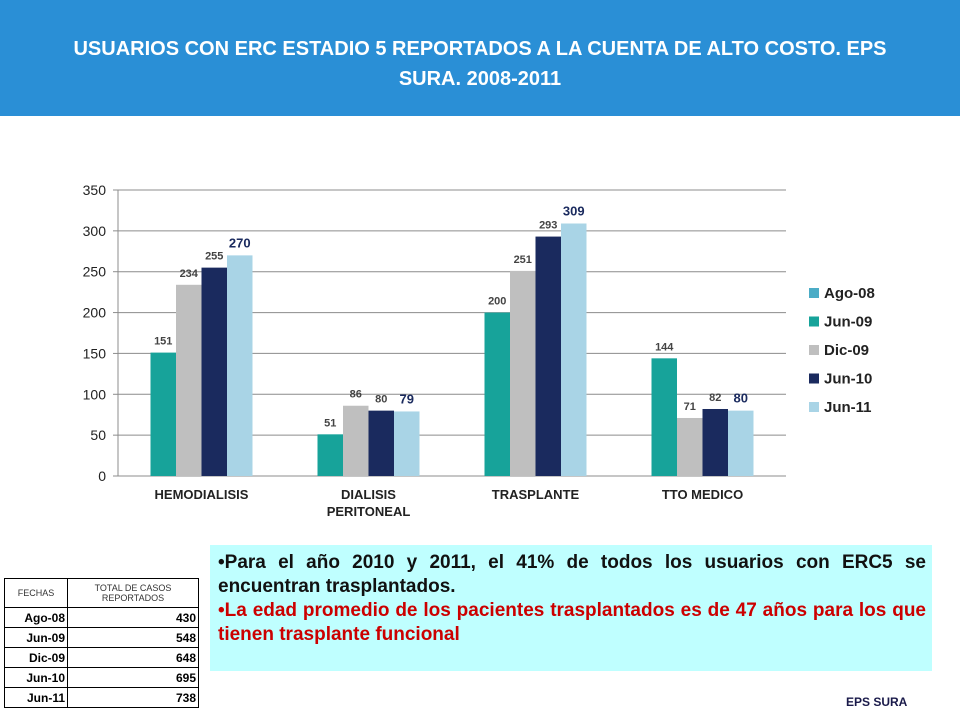  I want to click on data-label: 270, so click(240, 242).